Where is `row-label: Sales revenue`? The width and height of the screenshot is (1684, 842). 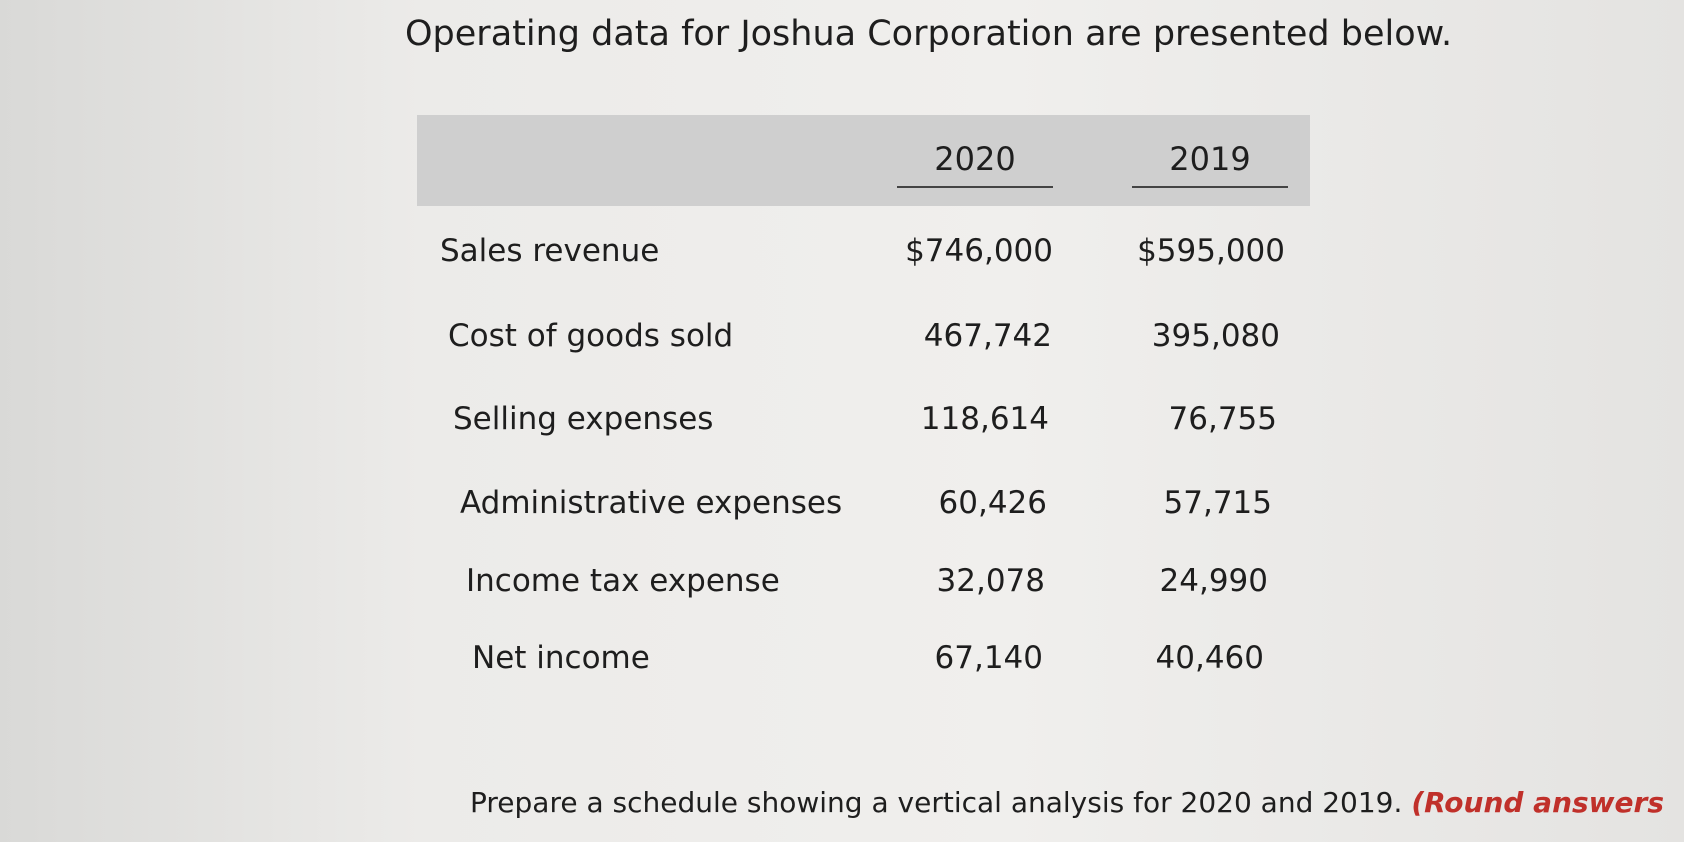
row-label: Sales revenue is located at coordinates (550, 251).